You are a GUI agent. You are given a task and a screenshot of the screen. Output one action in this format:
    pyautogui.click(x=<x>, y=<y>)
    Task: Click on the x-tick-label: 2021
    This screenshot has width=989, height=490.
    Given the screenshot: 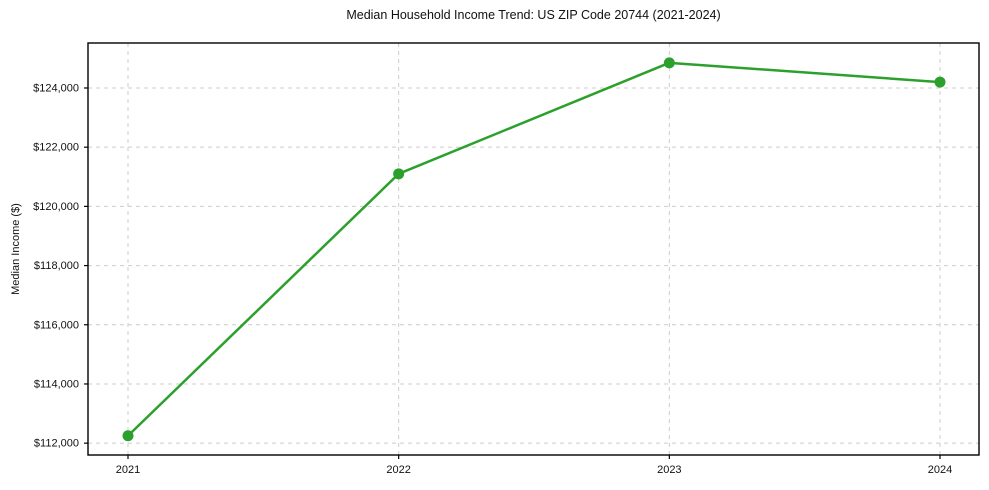 What is the action you would take?
    pyautogui.click(x=128, y=470)
    